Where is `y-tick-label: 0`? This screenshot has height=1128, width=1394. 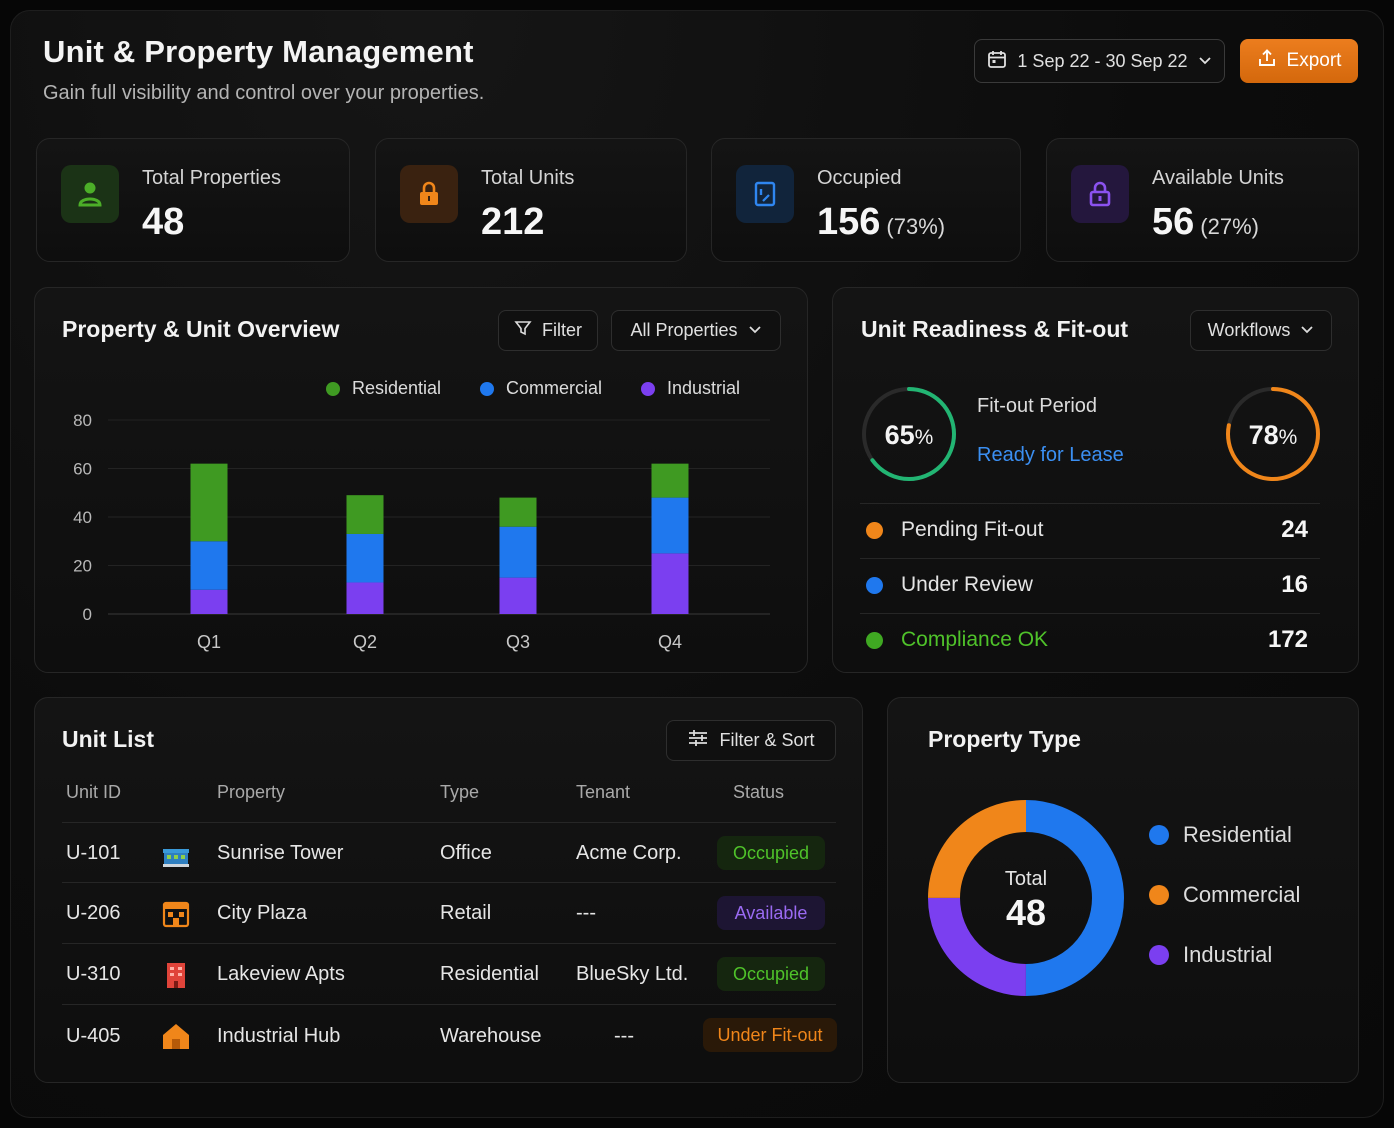 y-tick-label: 0 is located at coordinates (87, 614).